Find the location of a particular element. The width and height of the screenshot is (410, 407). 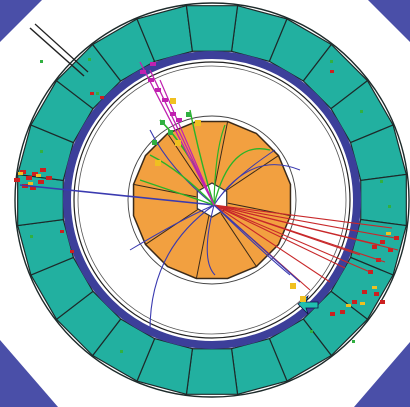

corner-block-top-left is located at coordinates (21, 21).